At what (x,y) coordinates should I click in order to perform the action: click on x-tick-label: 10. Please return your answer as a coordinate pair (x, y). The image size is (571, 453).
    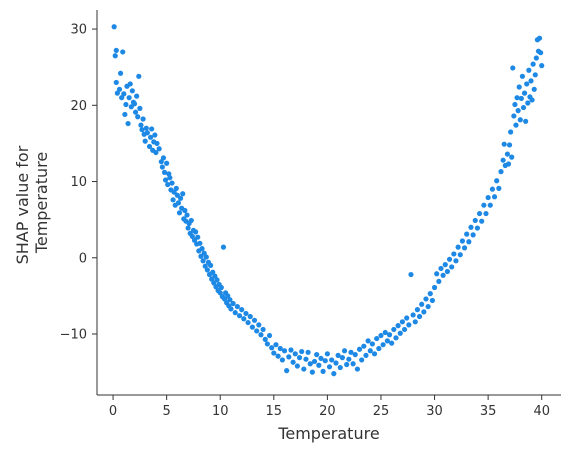
    Looking at the image, I should click on (220, 411).